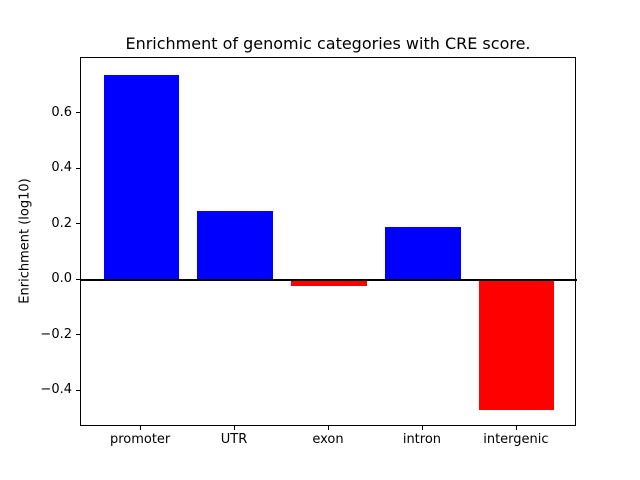 Image resolution: width=640 pixels, height=480 pixels. Describe the element at coordinates (422, 439) in the screenshot. I see `x-tick-label-intron: intron` at that location.